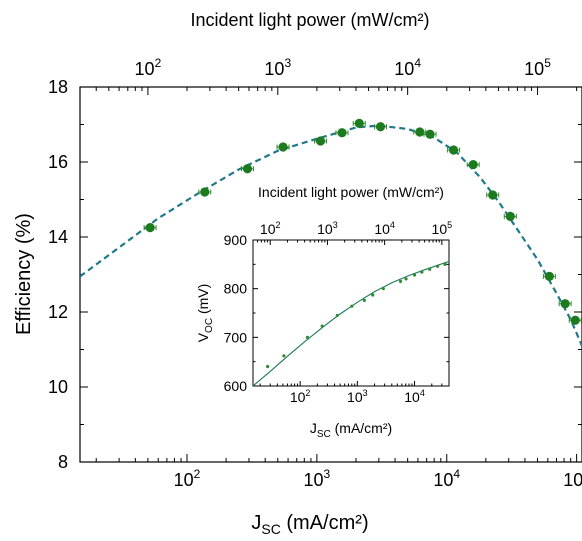  Describe the element at coordinates (392, 225) in the screenshot. I see `inset-top-tick-label-exp: 4` at that location.